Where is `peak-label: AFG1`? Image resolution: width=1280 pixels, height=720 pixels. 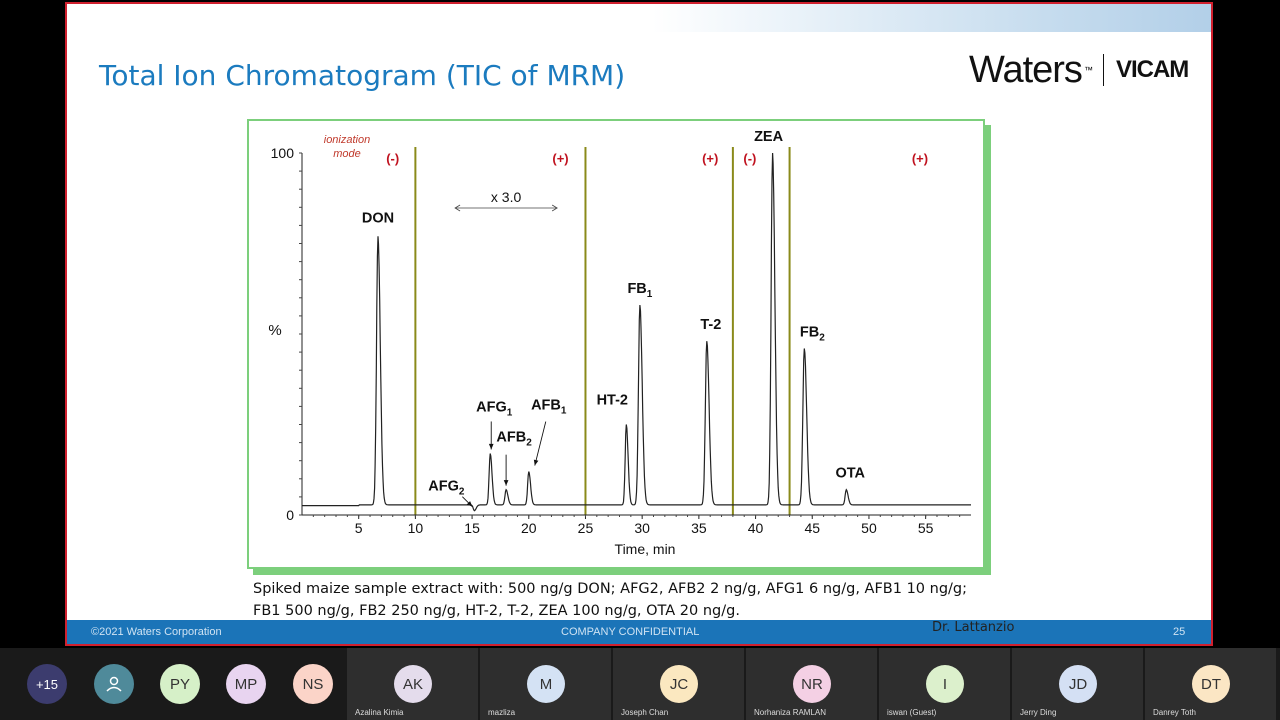 peak-label: AFG1 is located at coordinates (494, 408).